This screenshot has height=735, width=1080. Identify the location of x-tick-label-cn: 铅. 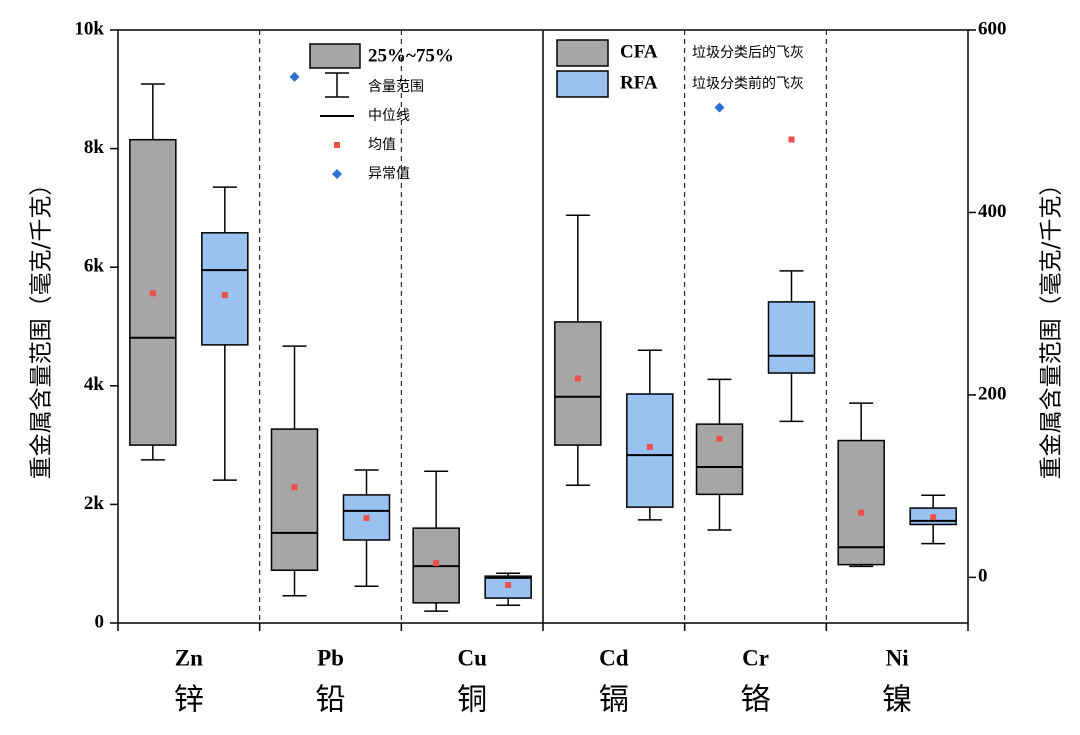
(331, 700).